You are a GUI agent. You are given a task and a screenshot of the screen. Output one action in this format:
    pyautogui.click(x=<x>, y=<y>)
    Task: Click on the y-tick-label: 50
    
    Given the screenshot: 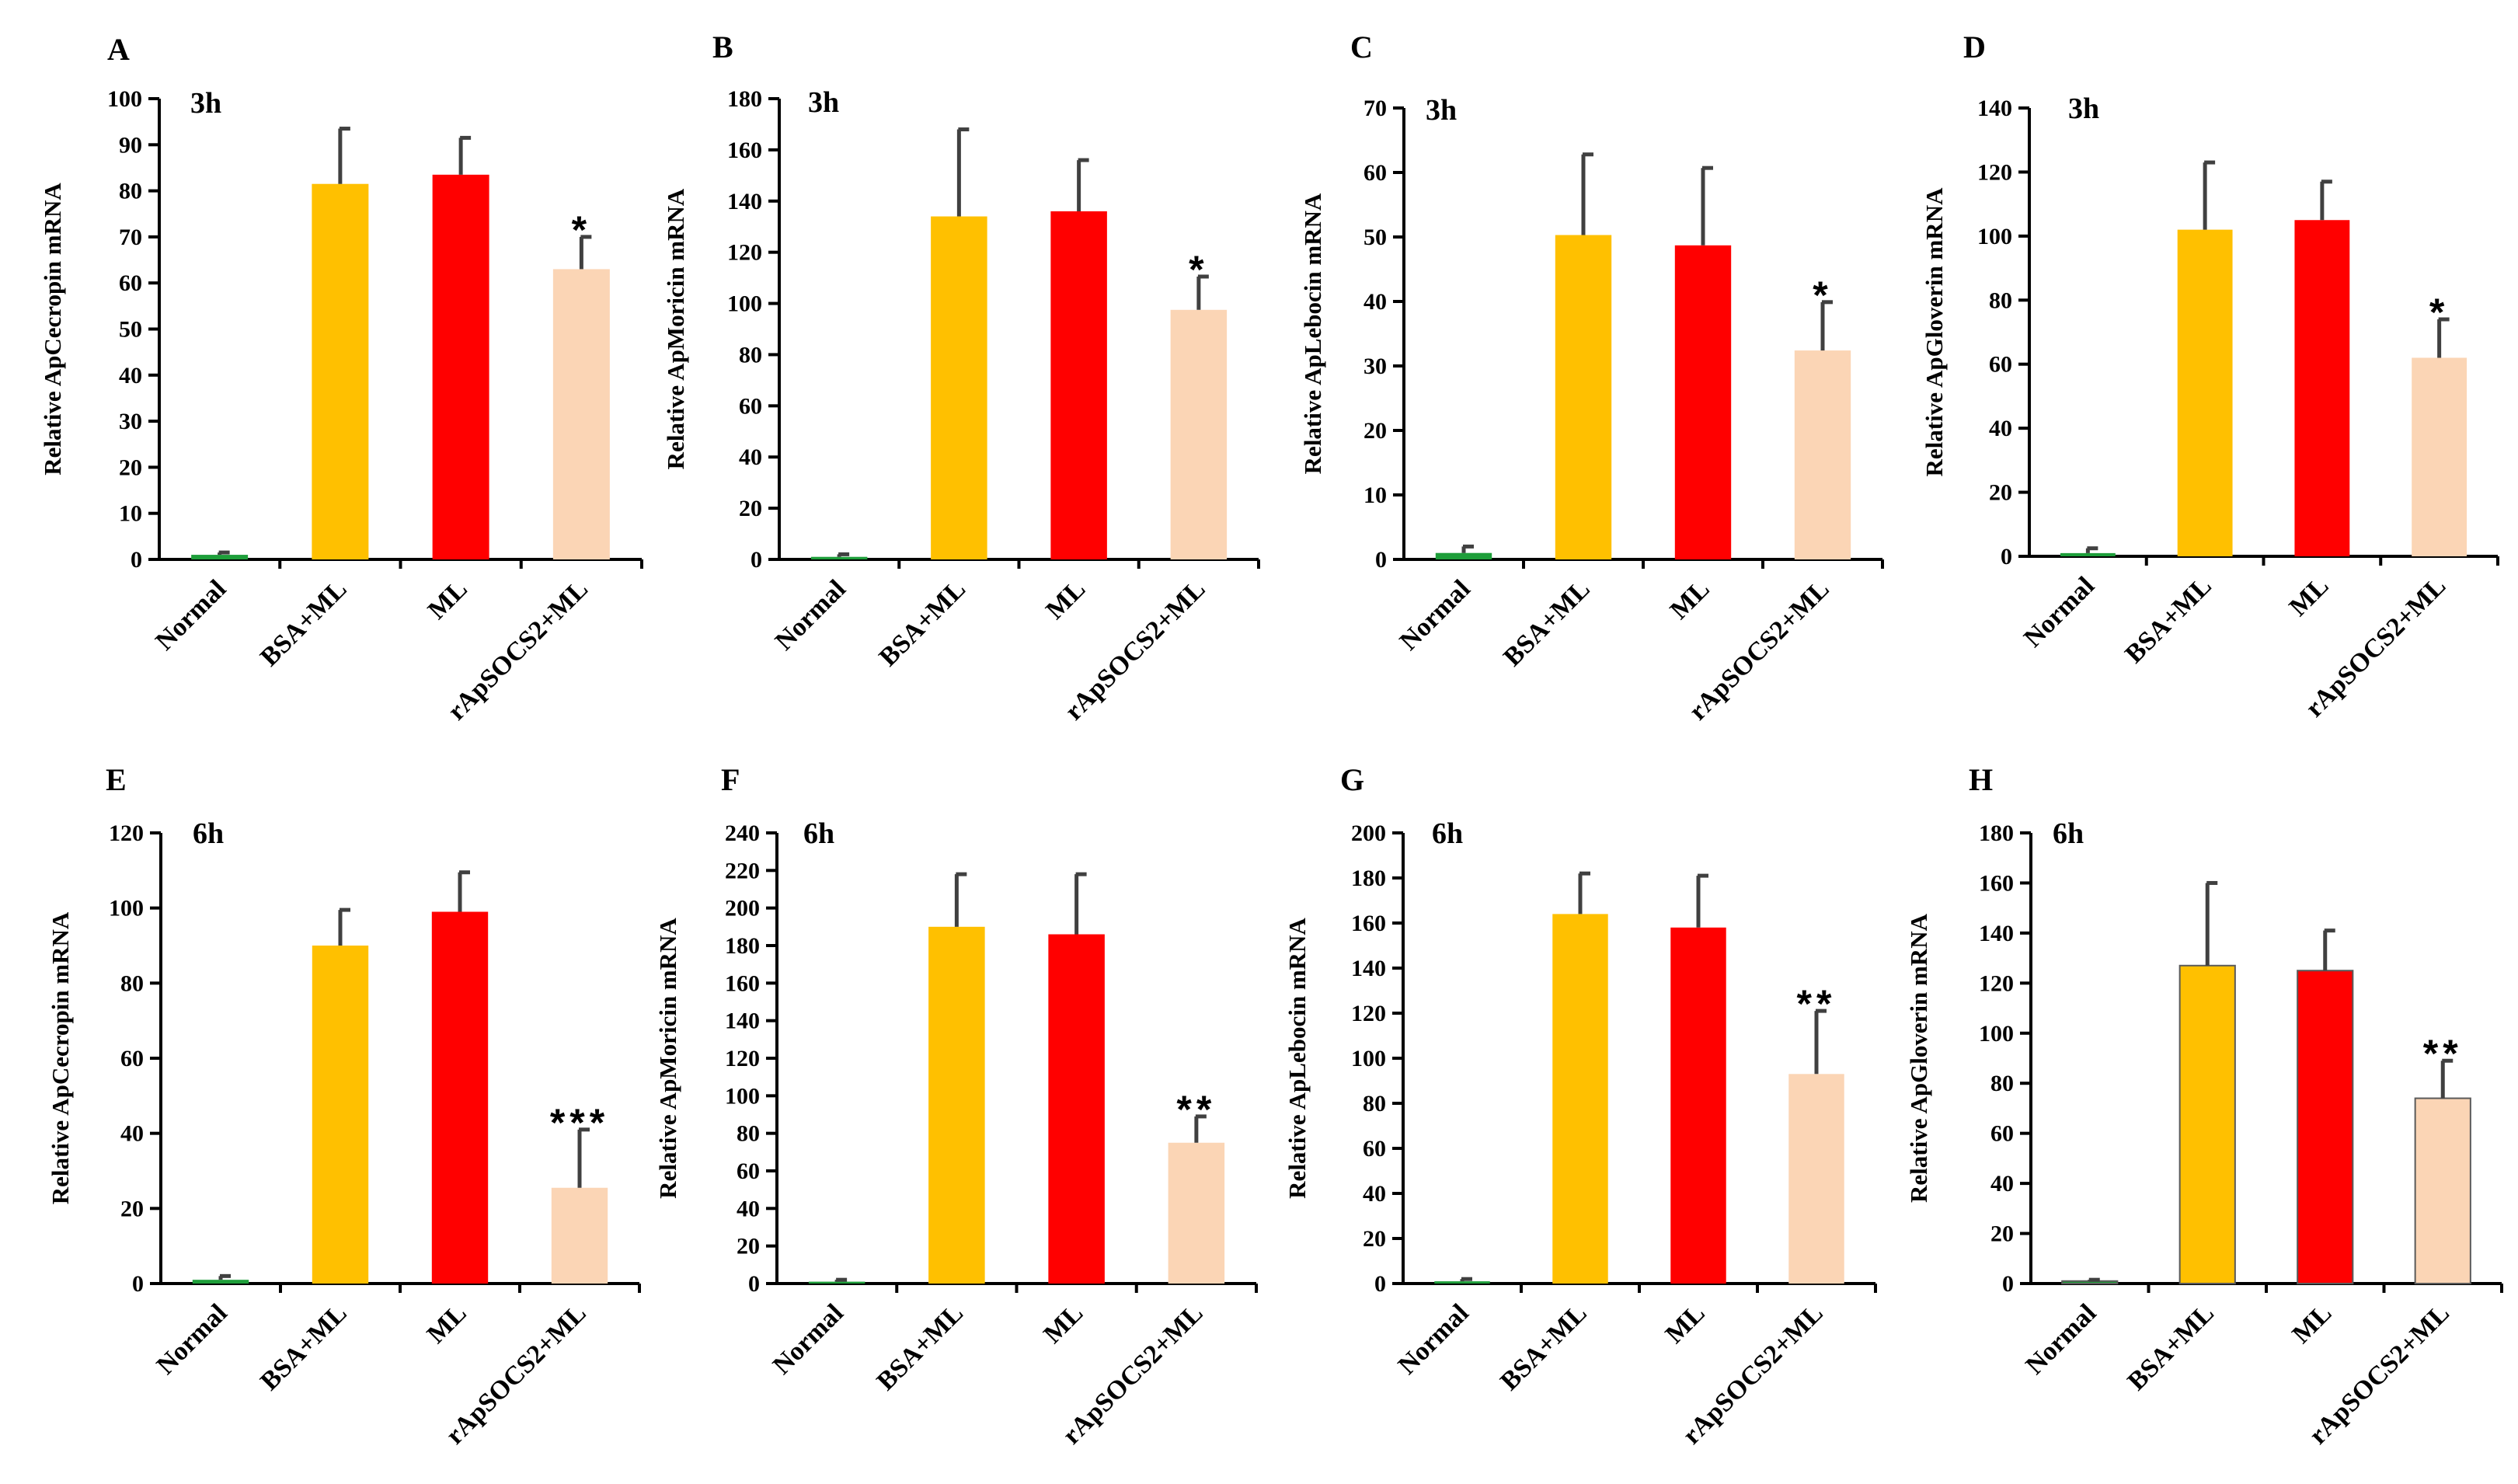 What is the action you would take?
    pyautogui.click(x=131, y=330)
    